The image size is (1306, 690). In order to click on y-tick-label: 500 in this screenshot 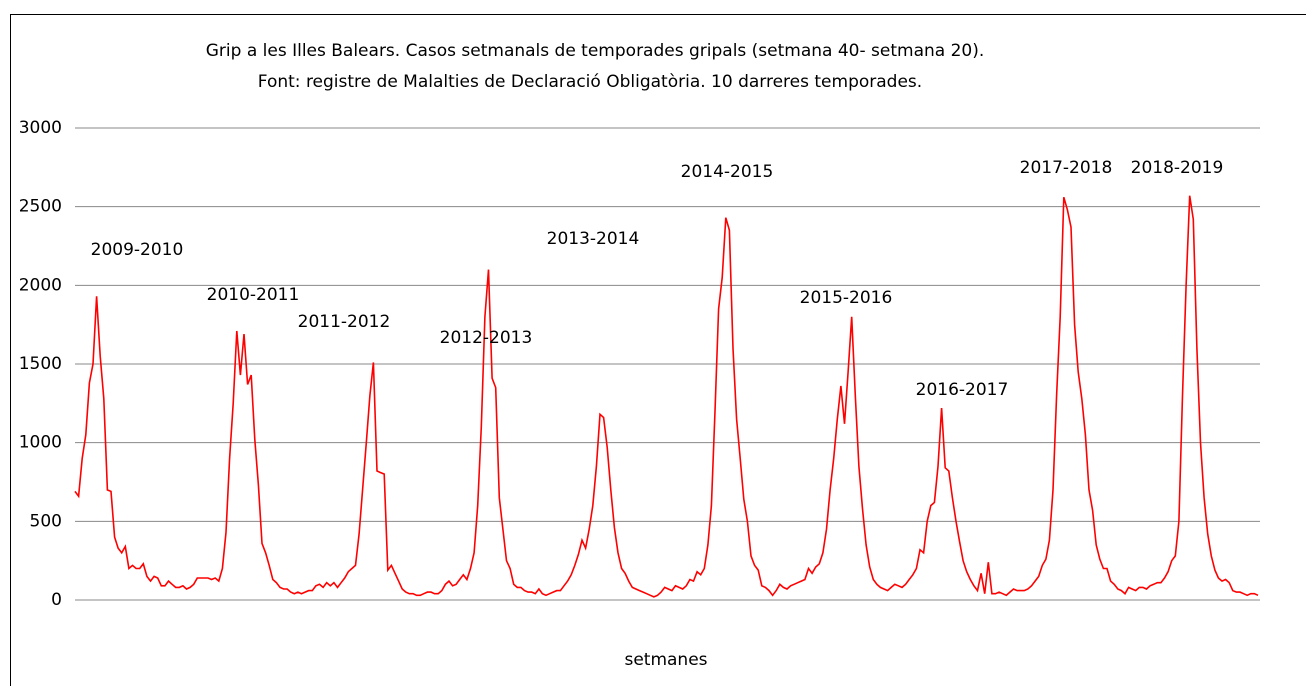, I will do `click(46, 521)`.